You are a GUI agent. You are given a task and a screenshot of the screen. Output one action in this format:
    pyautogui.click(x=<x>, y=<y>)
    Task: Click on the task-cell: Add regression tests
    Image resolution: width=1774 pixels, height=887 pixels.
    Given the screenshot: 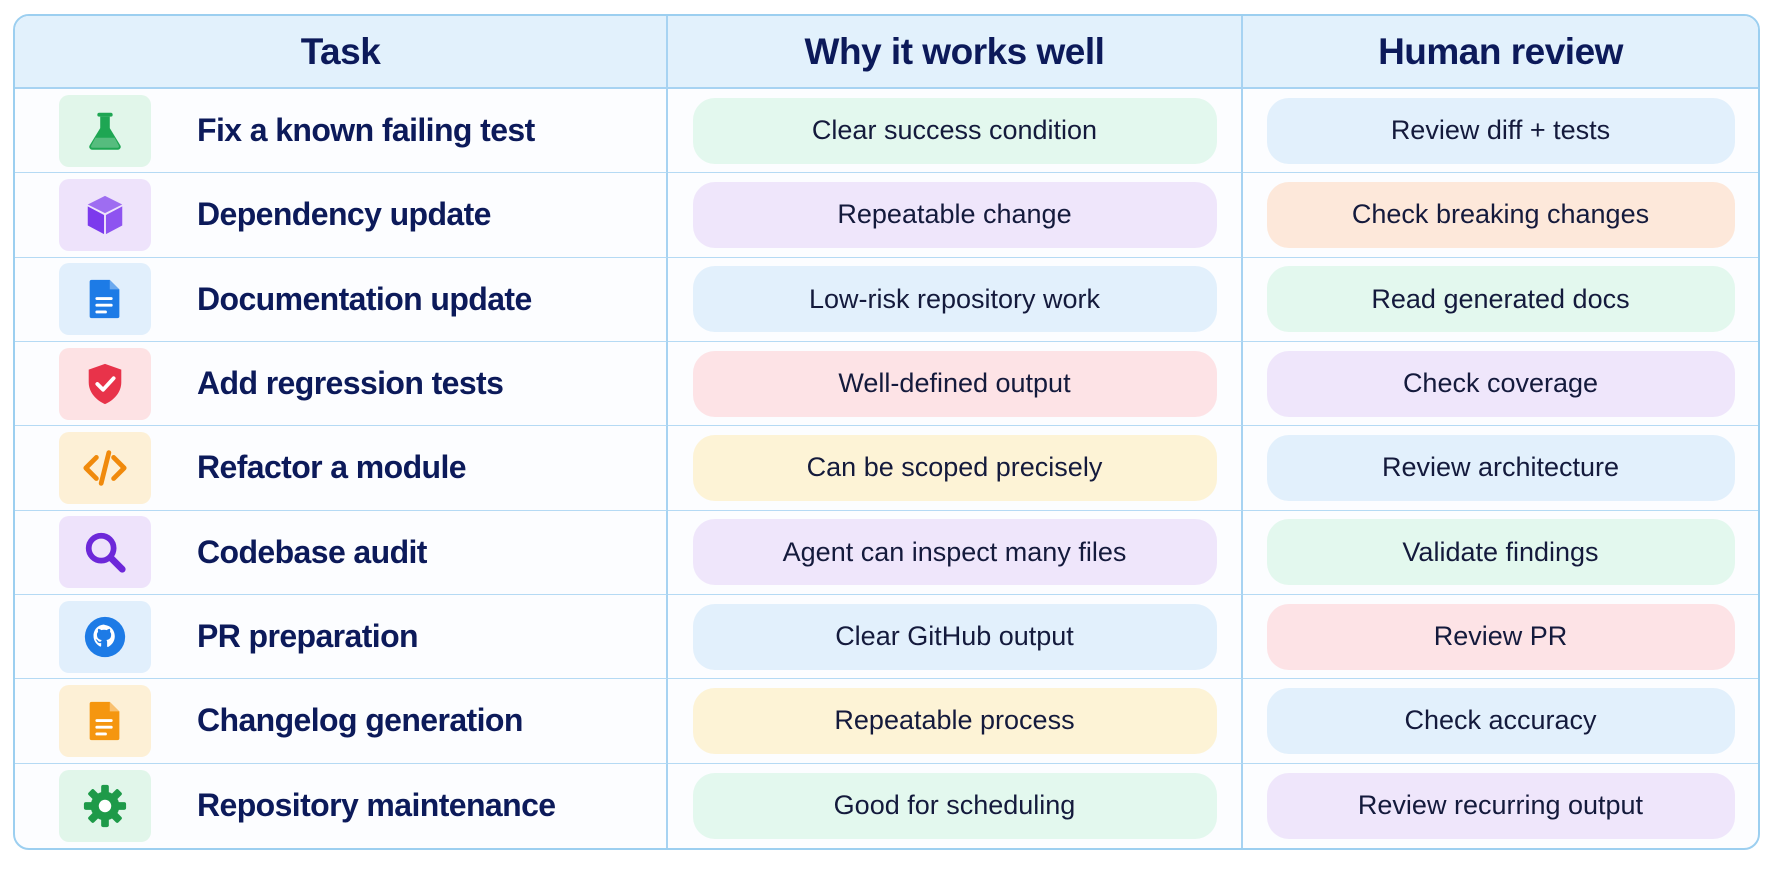 What is the action you would take?
    pyautogui.click(x=341, y=384)
    